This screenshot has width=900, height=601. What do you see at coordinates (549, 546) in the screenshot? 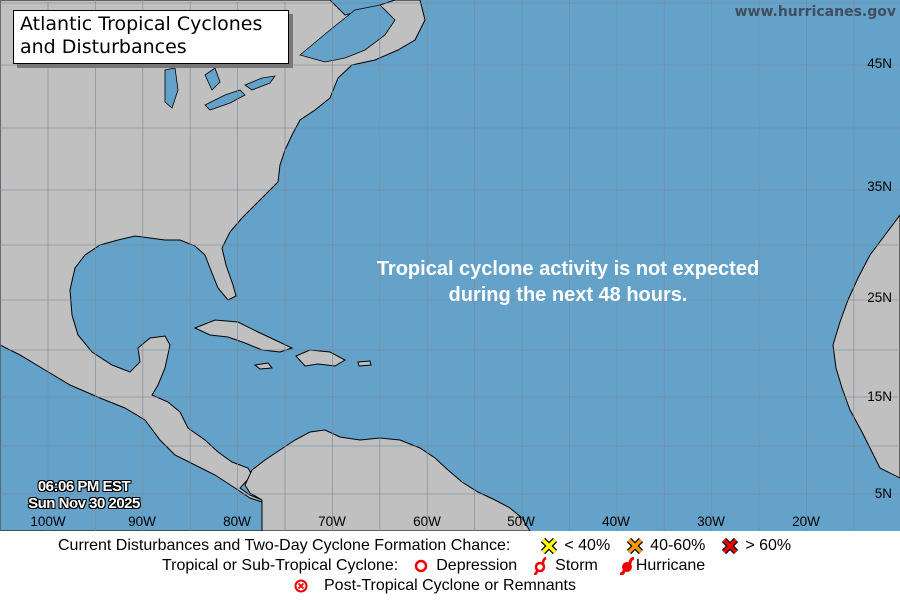
I see `x-yellow-icon` at bounding box center [549, 546].